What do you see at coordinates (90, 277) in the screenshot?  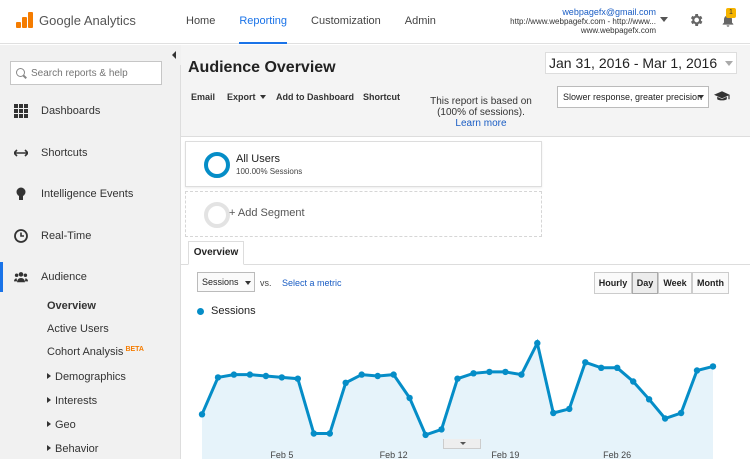 I see `sidebar-item-audience: Audience` at bounding box center [90, 277].